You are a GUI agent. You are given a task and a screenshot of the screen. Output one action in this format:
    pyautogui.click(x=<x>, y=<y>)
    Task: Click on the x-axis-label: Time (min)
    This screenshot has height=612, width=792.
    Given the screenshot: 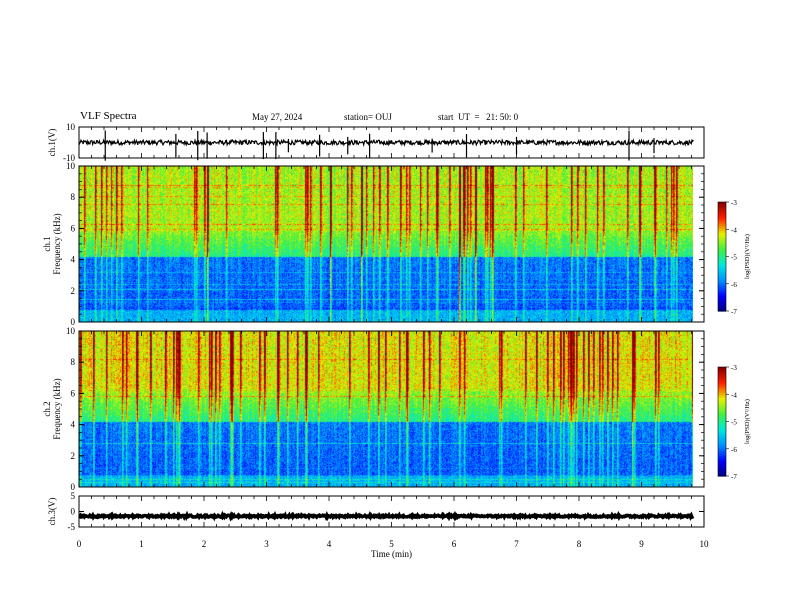 What is the action you would take?
    pyautogui.click(x=391, y=554)
    